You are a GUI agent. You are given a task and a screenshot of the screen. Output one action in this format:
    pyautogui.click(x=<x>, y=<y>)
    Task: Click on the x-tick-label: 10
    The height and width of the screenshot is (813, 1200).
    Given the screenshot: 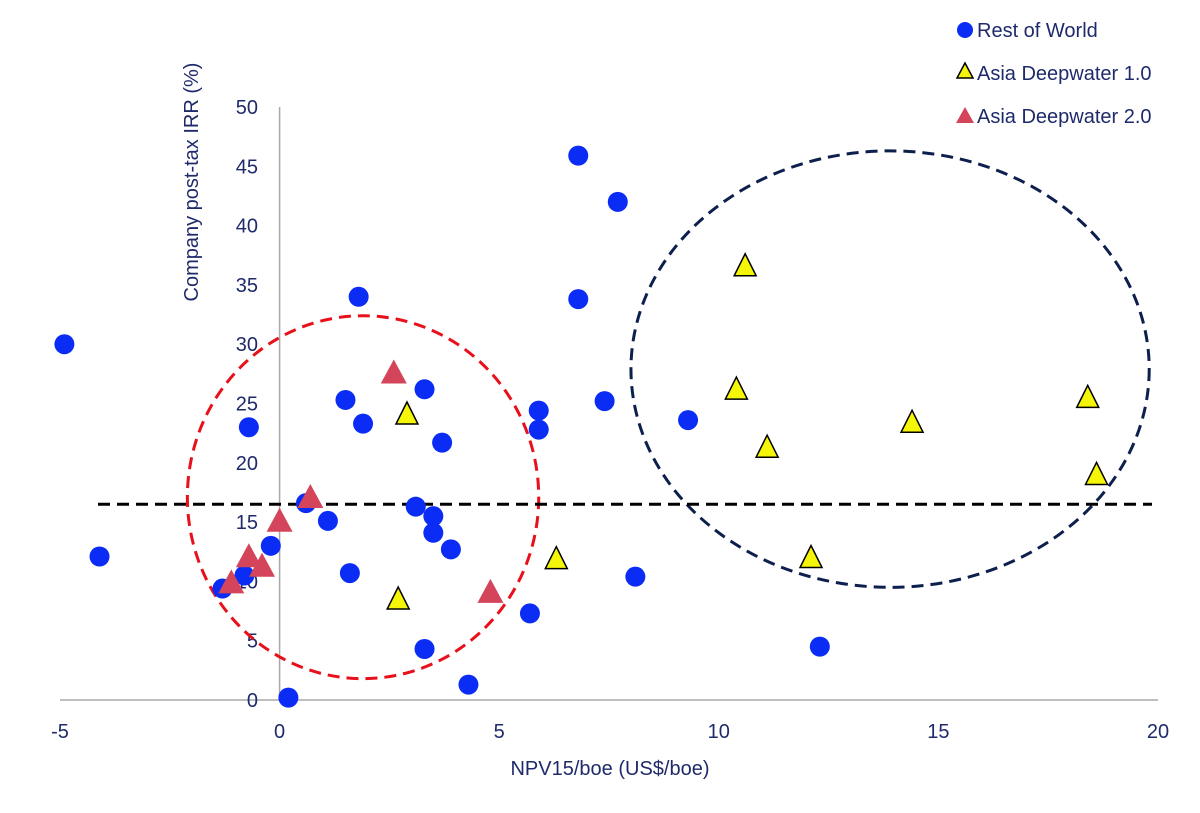 What is the action you would take?
    pyautogui.click(x=719, y=732)
    